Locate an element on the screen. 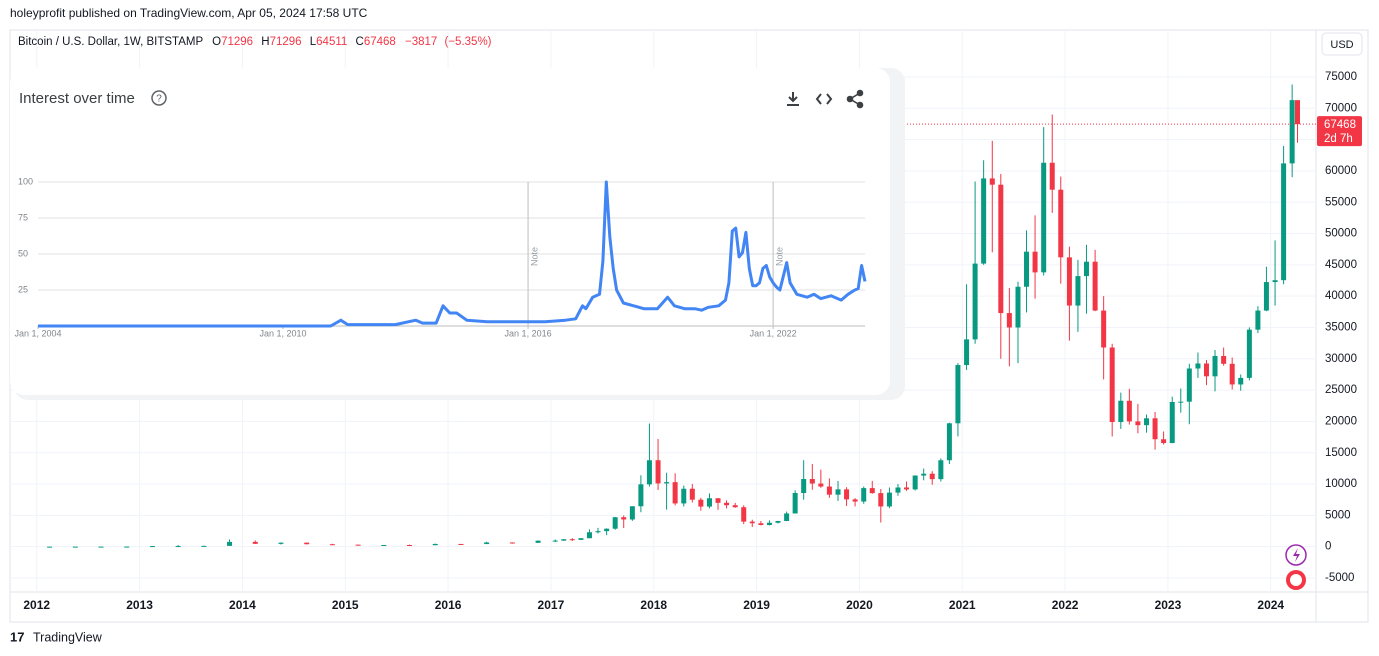 The height and width of the screenshot is (656, 1379). footer: TradingView is located at coordinates (68, 637).